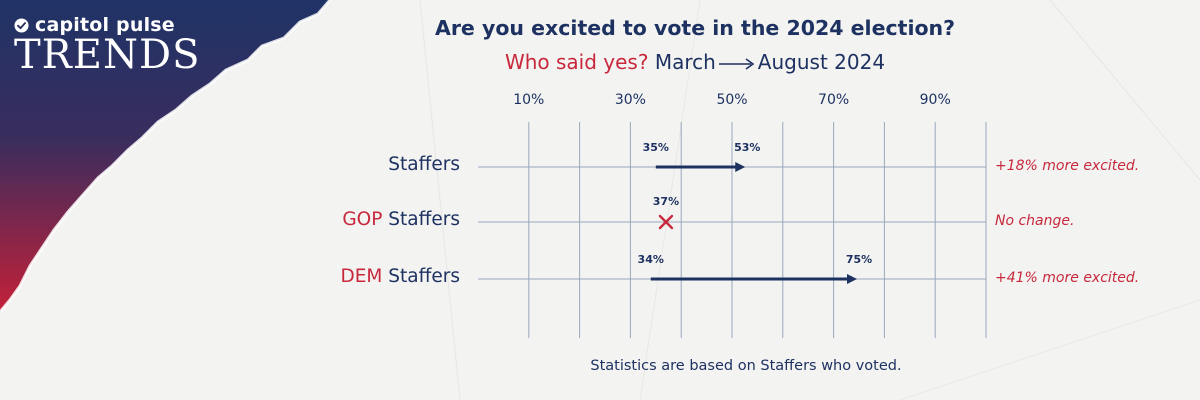  I want to click on data-label-march: 37%, so click(666, 201).